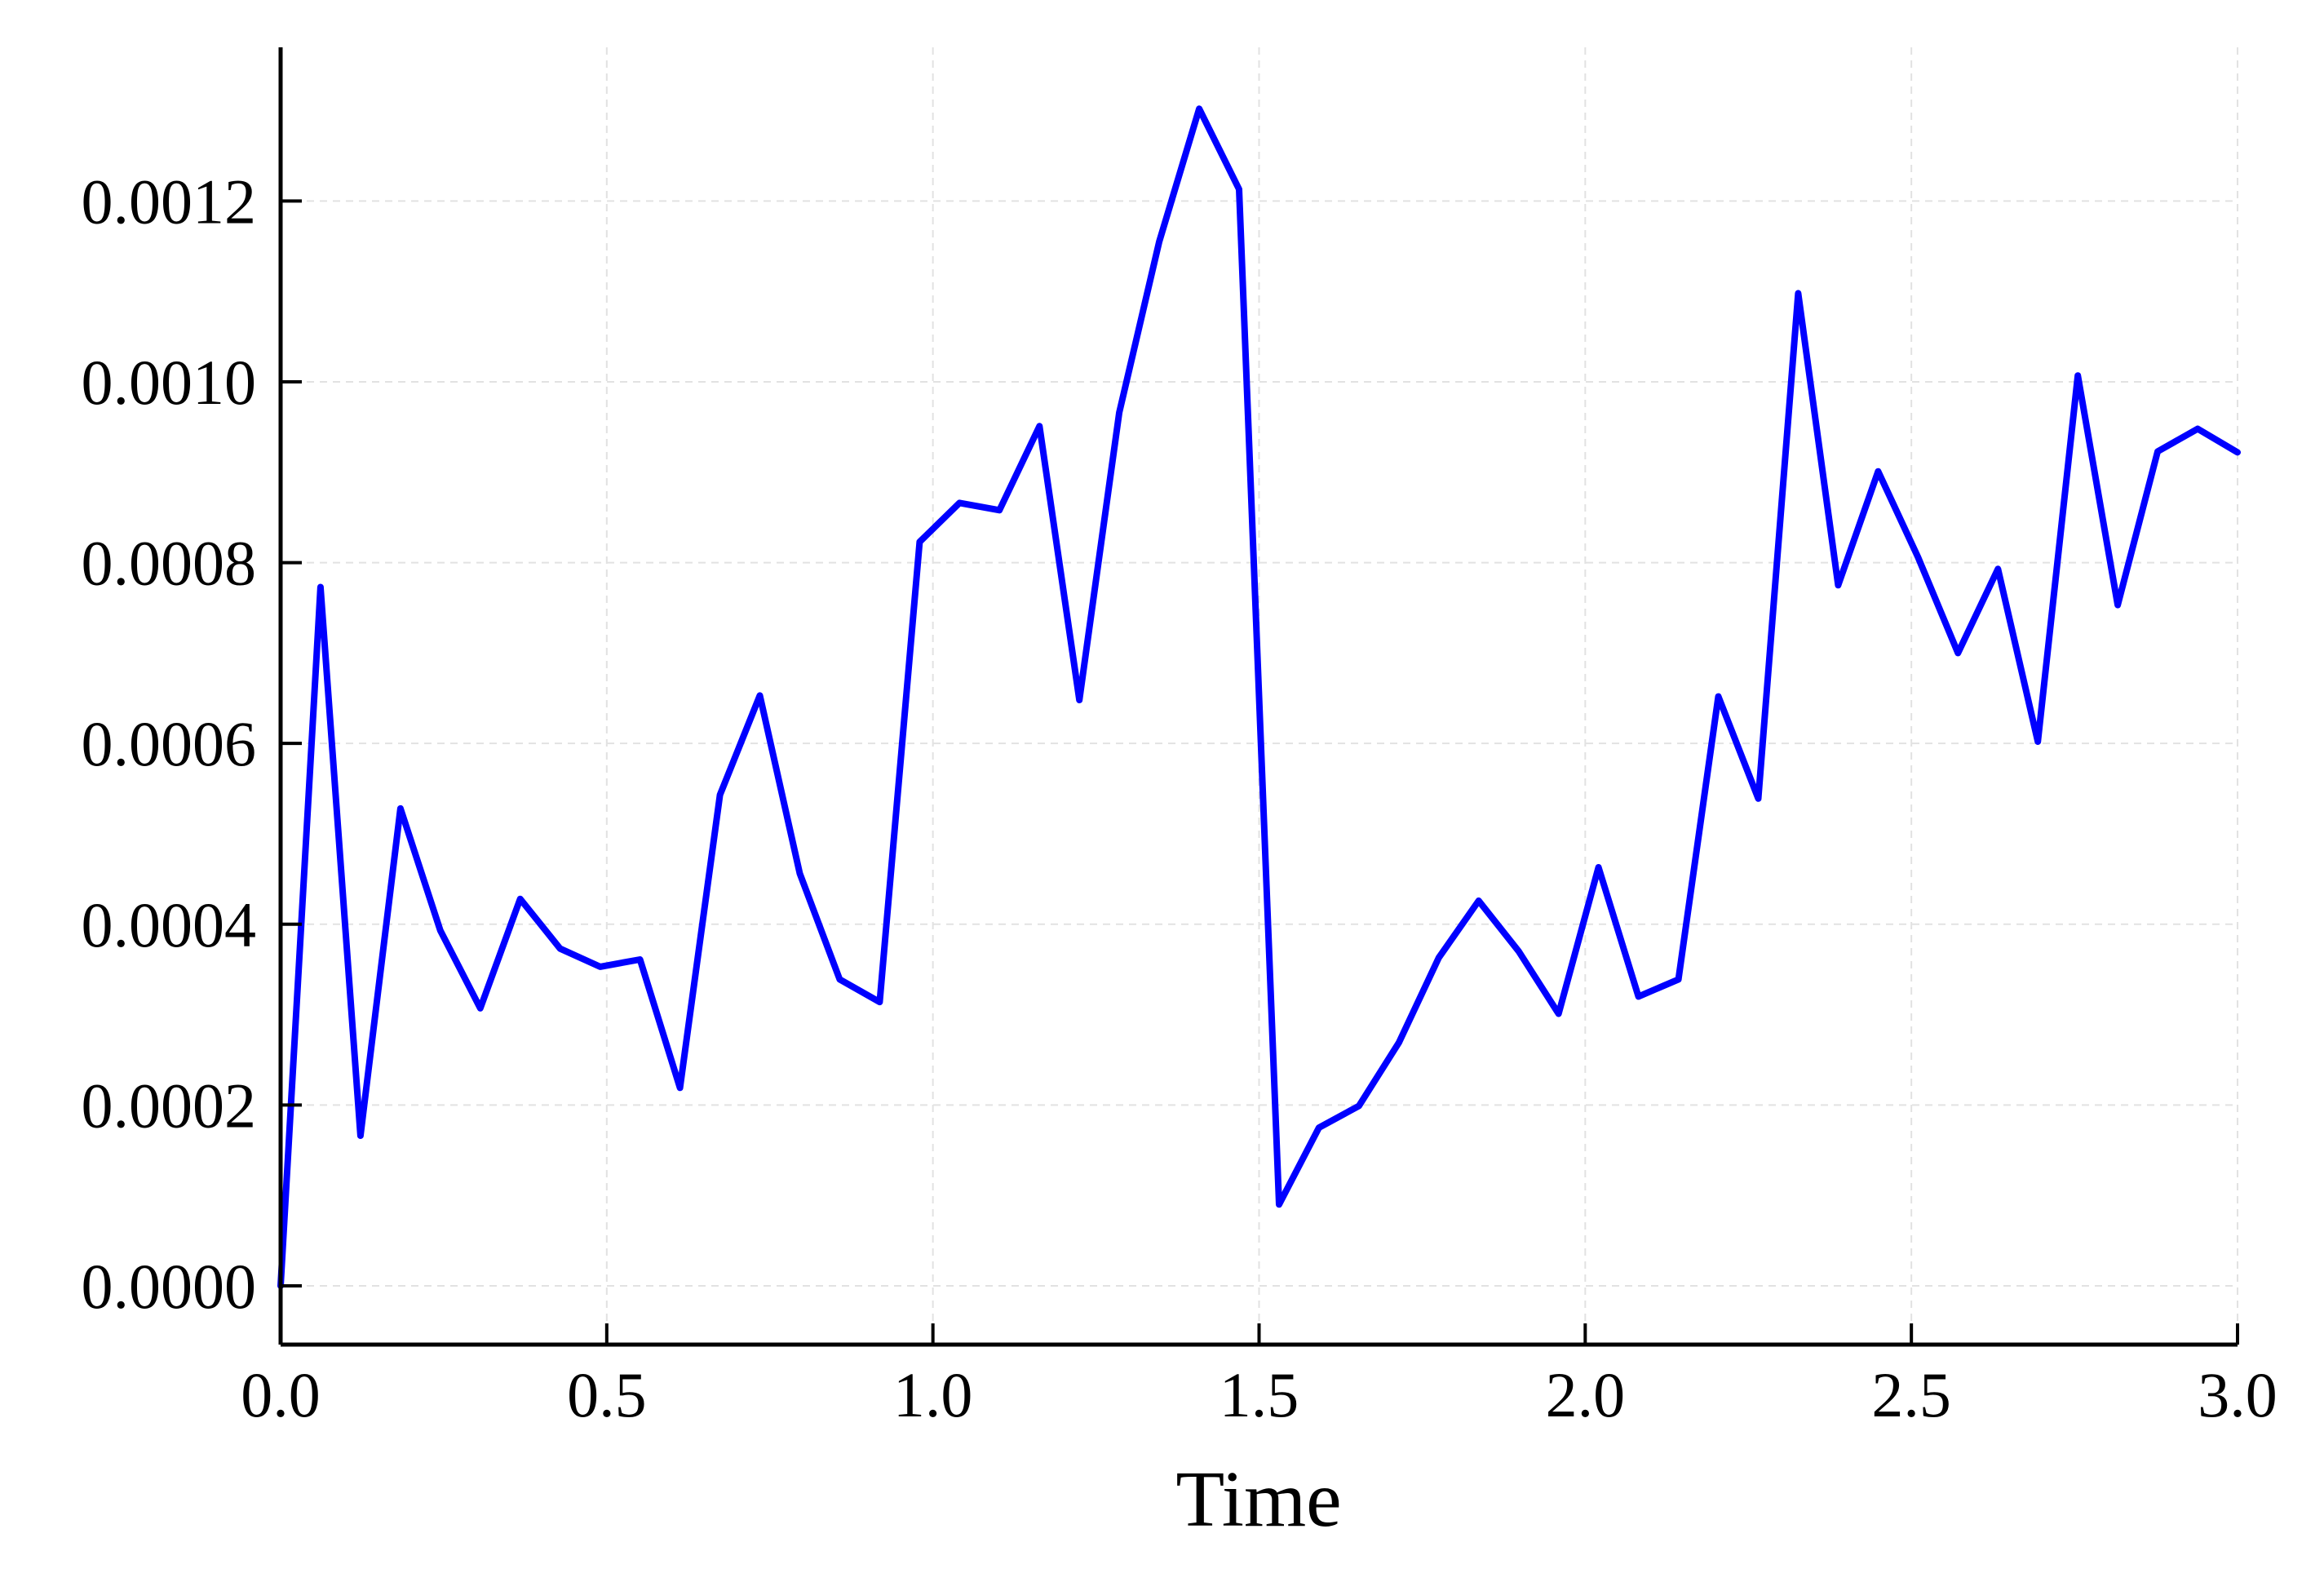 This screenshot has width=2324, height=1591. Describe the element at coordinates (1258, 1500) in the screenshot. I see `x-axis-title: Time` at that location.